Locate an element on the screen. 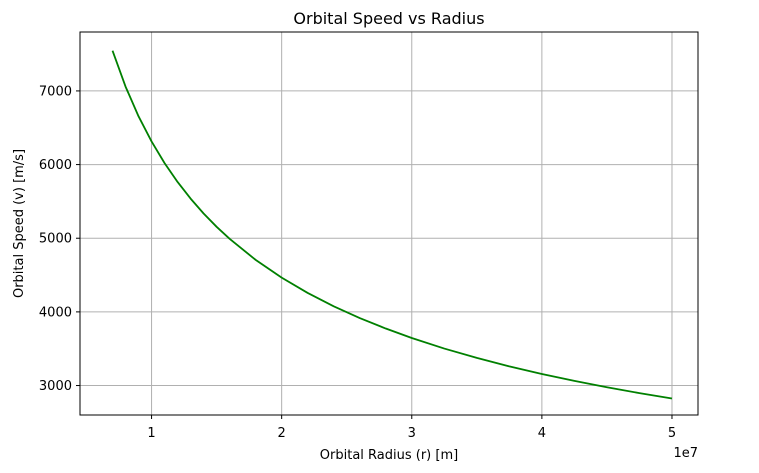 Image resolution: width=759 pixels, height=473 pixels. y-tick-label: 4000 is located at coordinates (55, 312).